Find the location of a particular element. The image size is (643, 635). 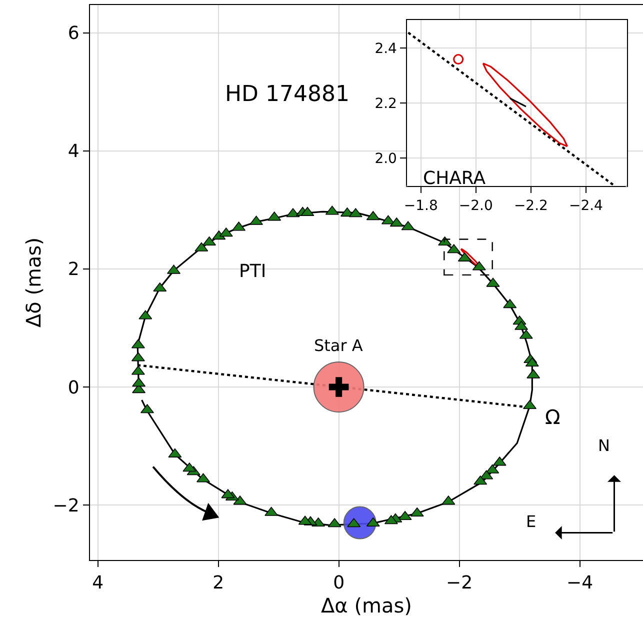

y-tick-label: 0 is located at coordinates (74, 387).